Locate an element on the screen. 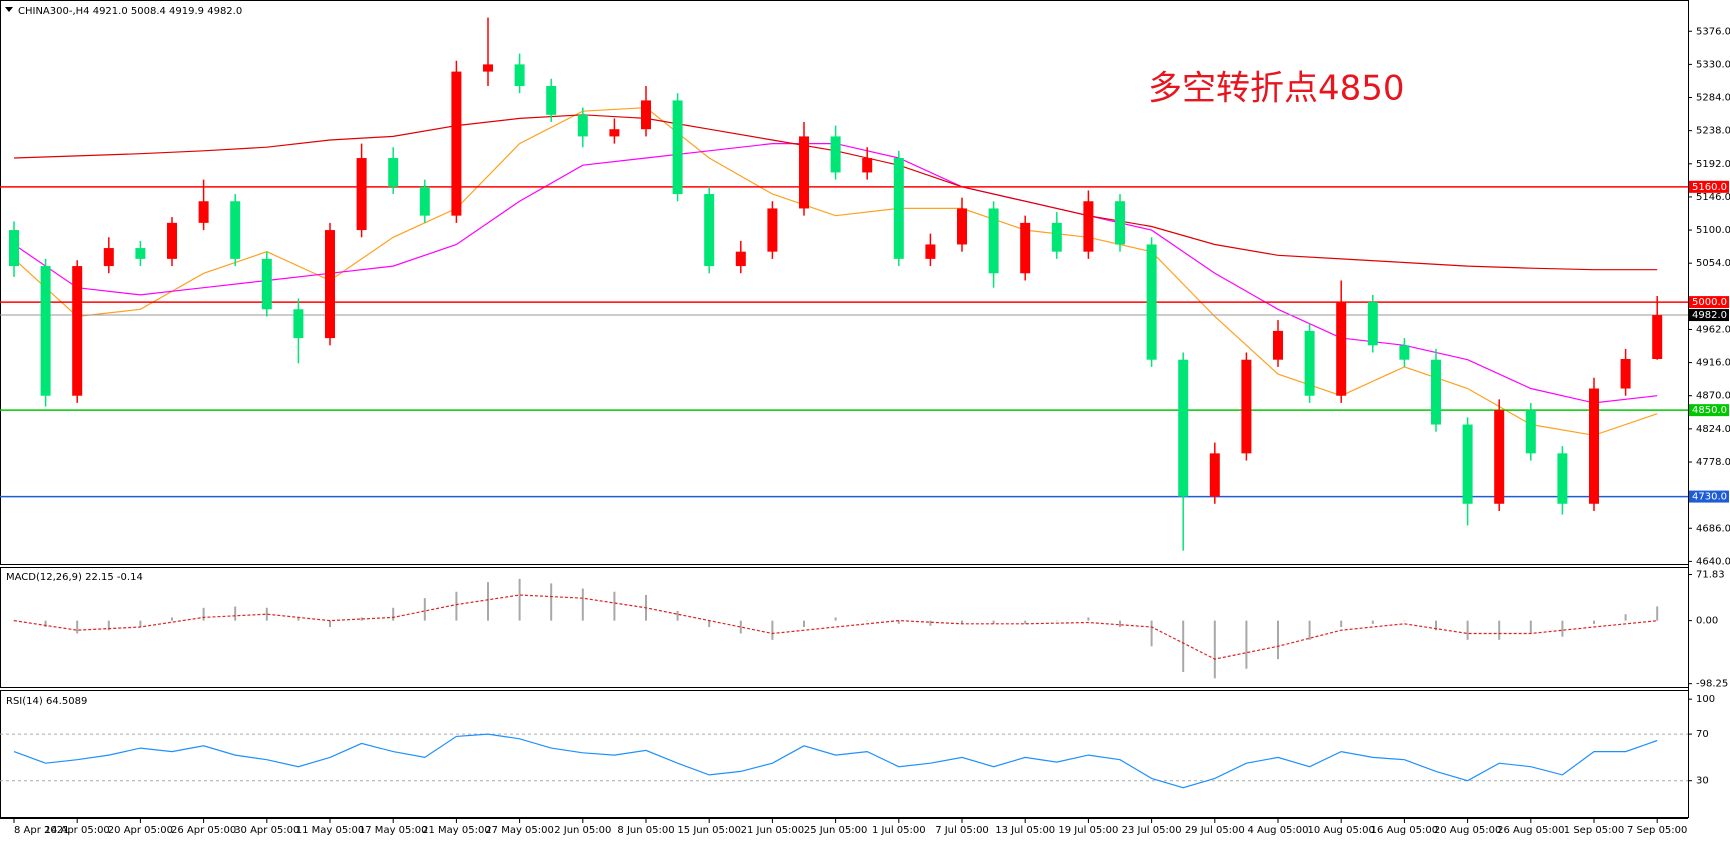  x-tick-label: 13 Jul 05:00 is located at coordinates (1025, 830).